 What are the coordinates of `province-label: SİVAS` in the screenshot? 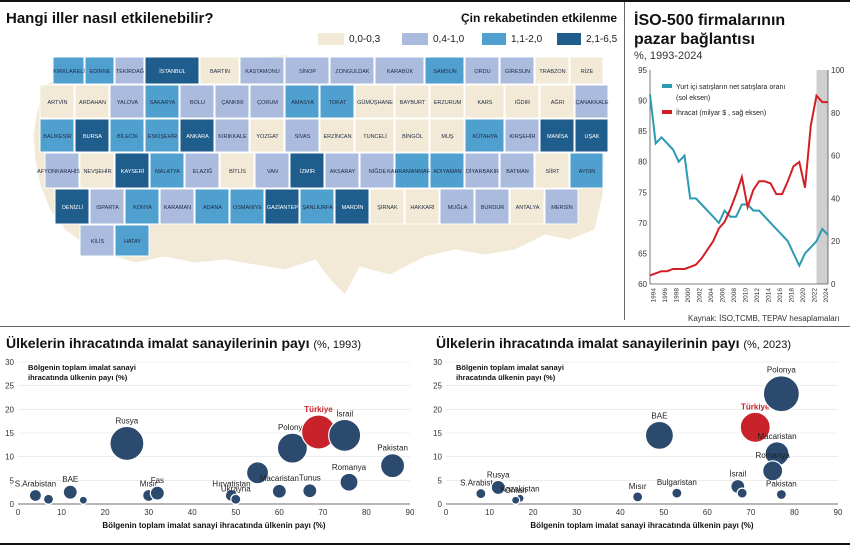 It's located at (303, 136).